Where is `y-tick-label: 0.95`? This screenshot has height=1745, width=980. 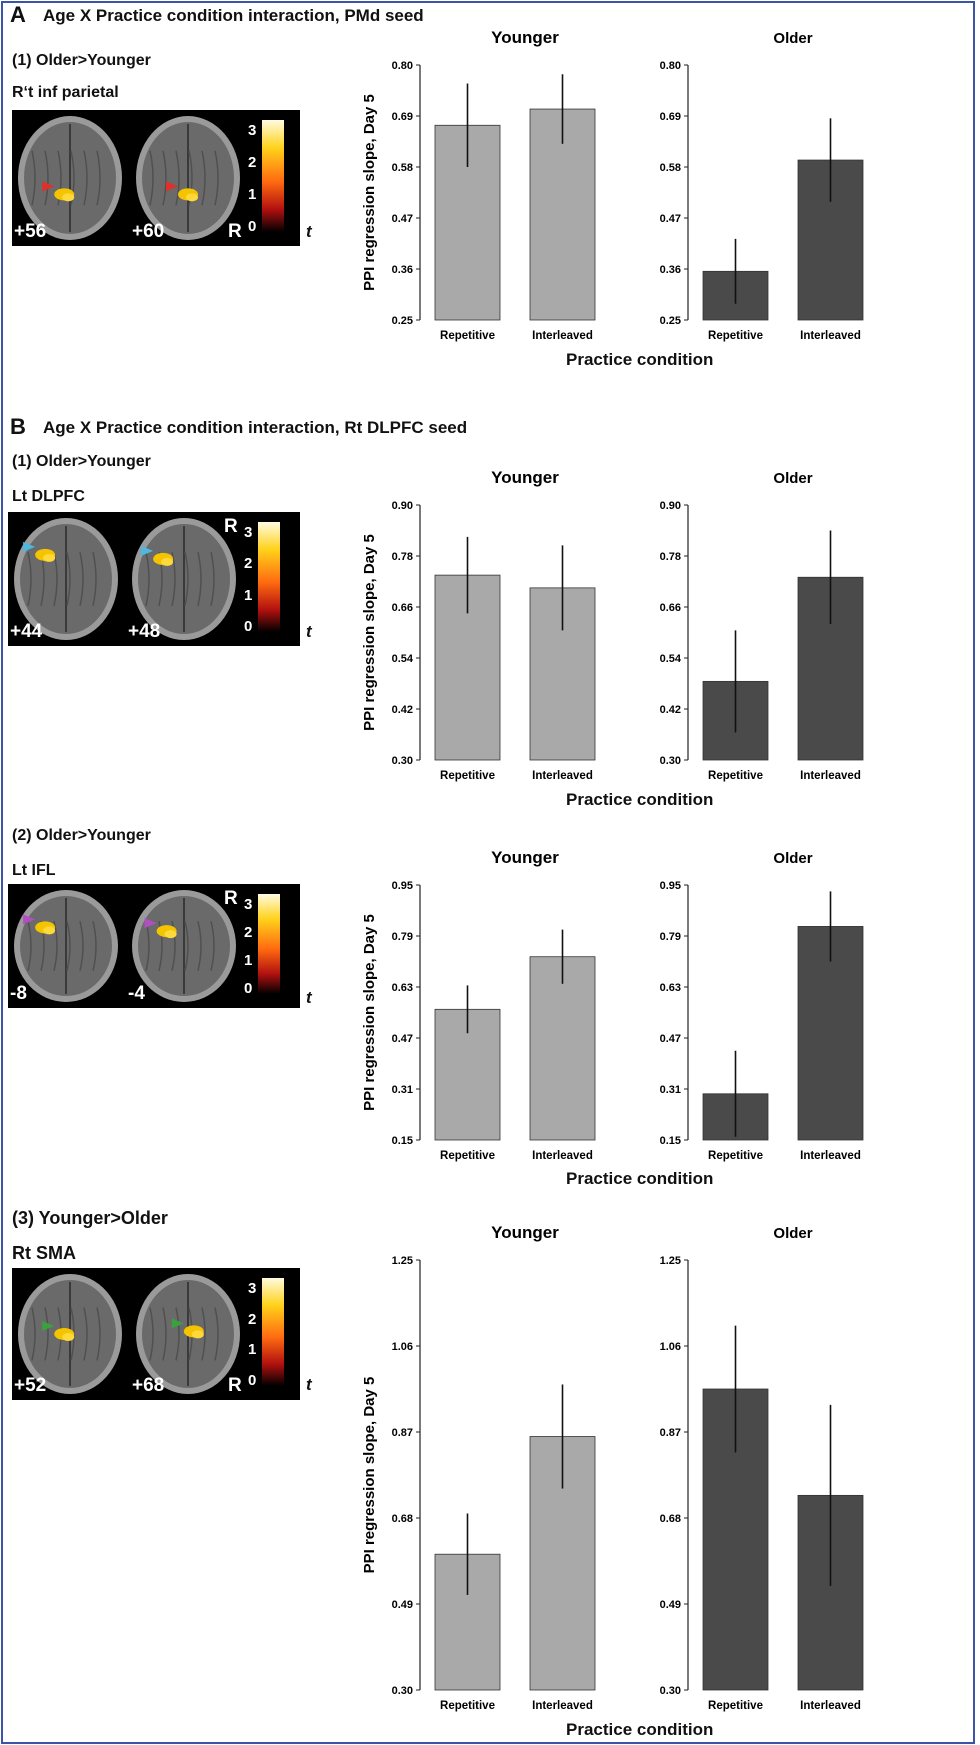 y-tick-label: 0.95 is located at coordinates (670, 886).